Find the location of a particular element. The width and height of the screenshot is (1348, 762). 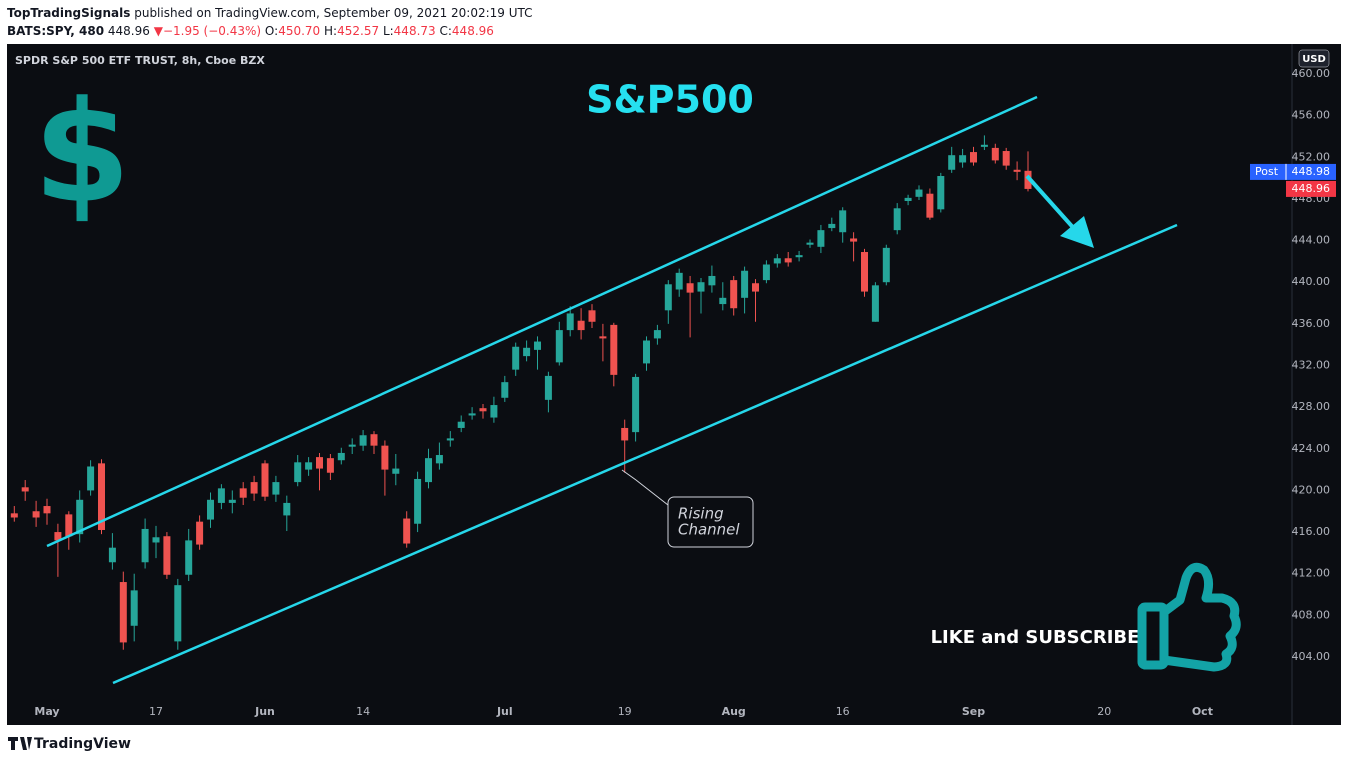

x-tick-label: 20 is located at coordinates (1104, 711).